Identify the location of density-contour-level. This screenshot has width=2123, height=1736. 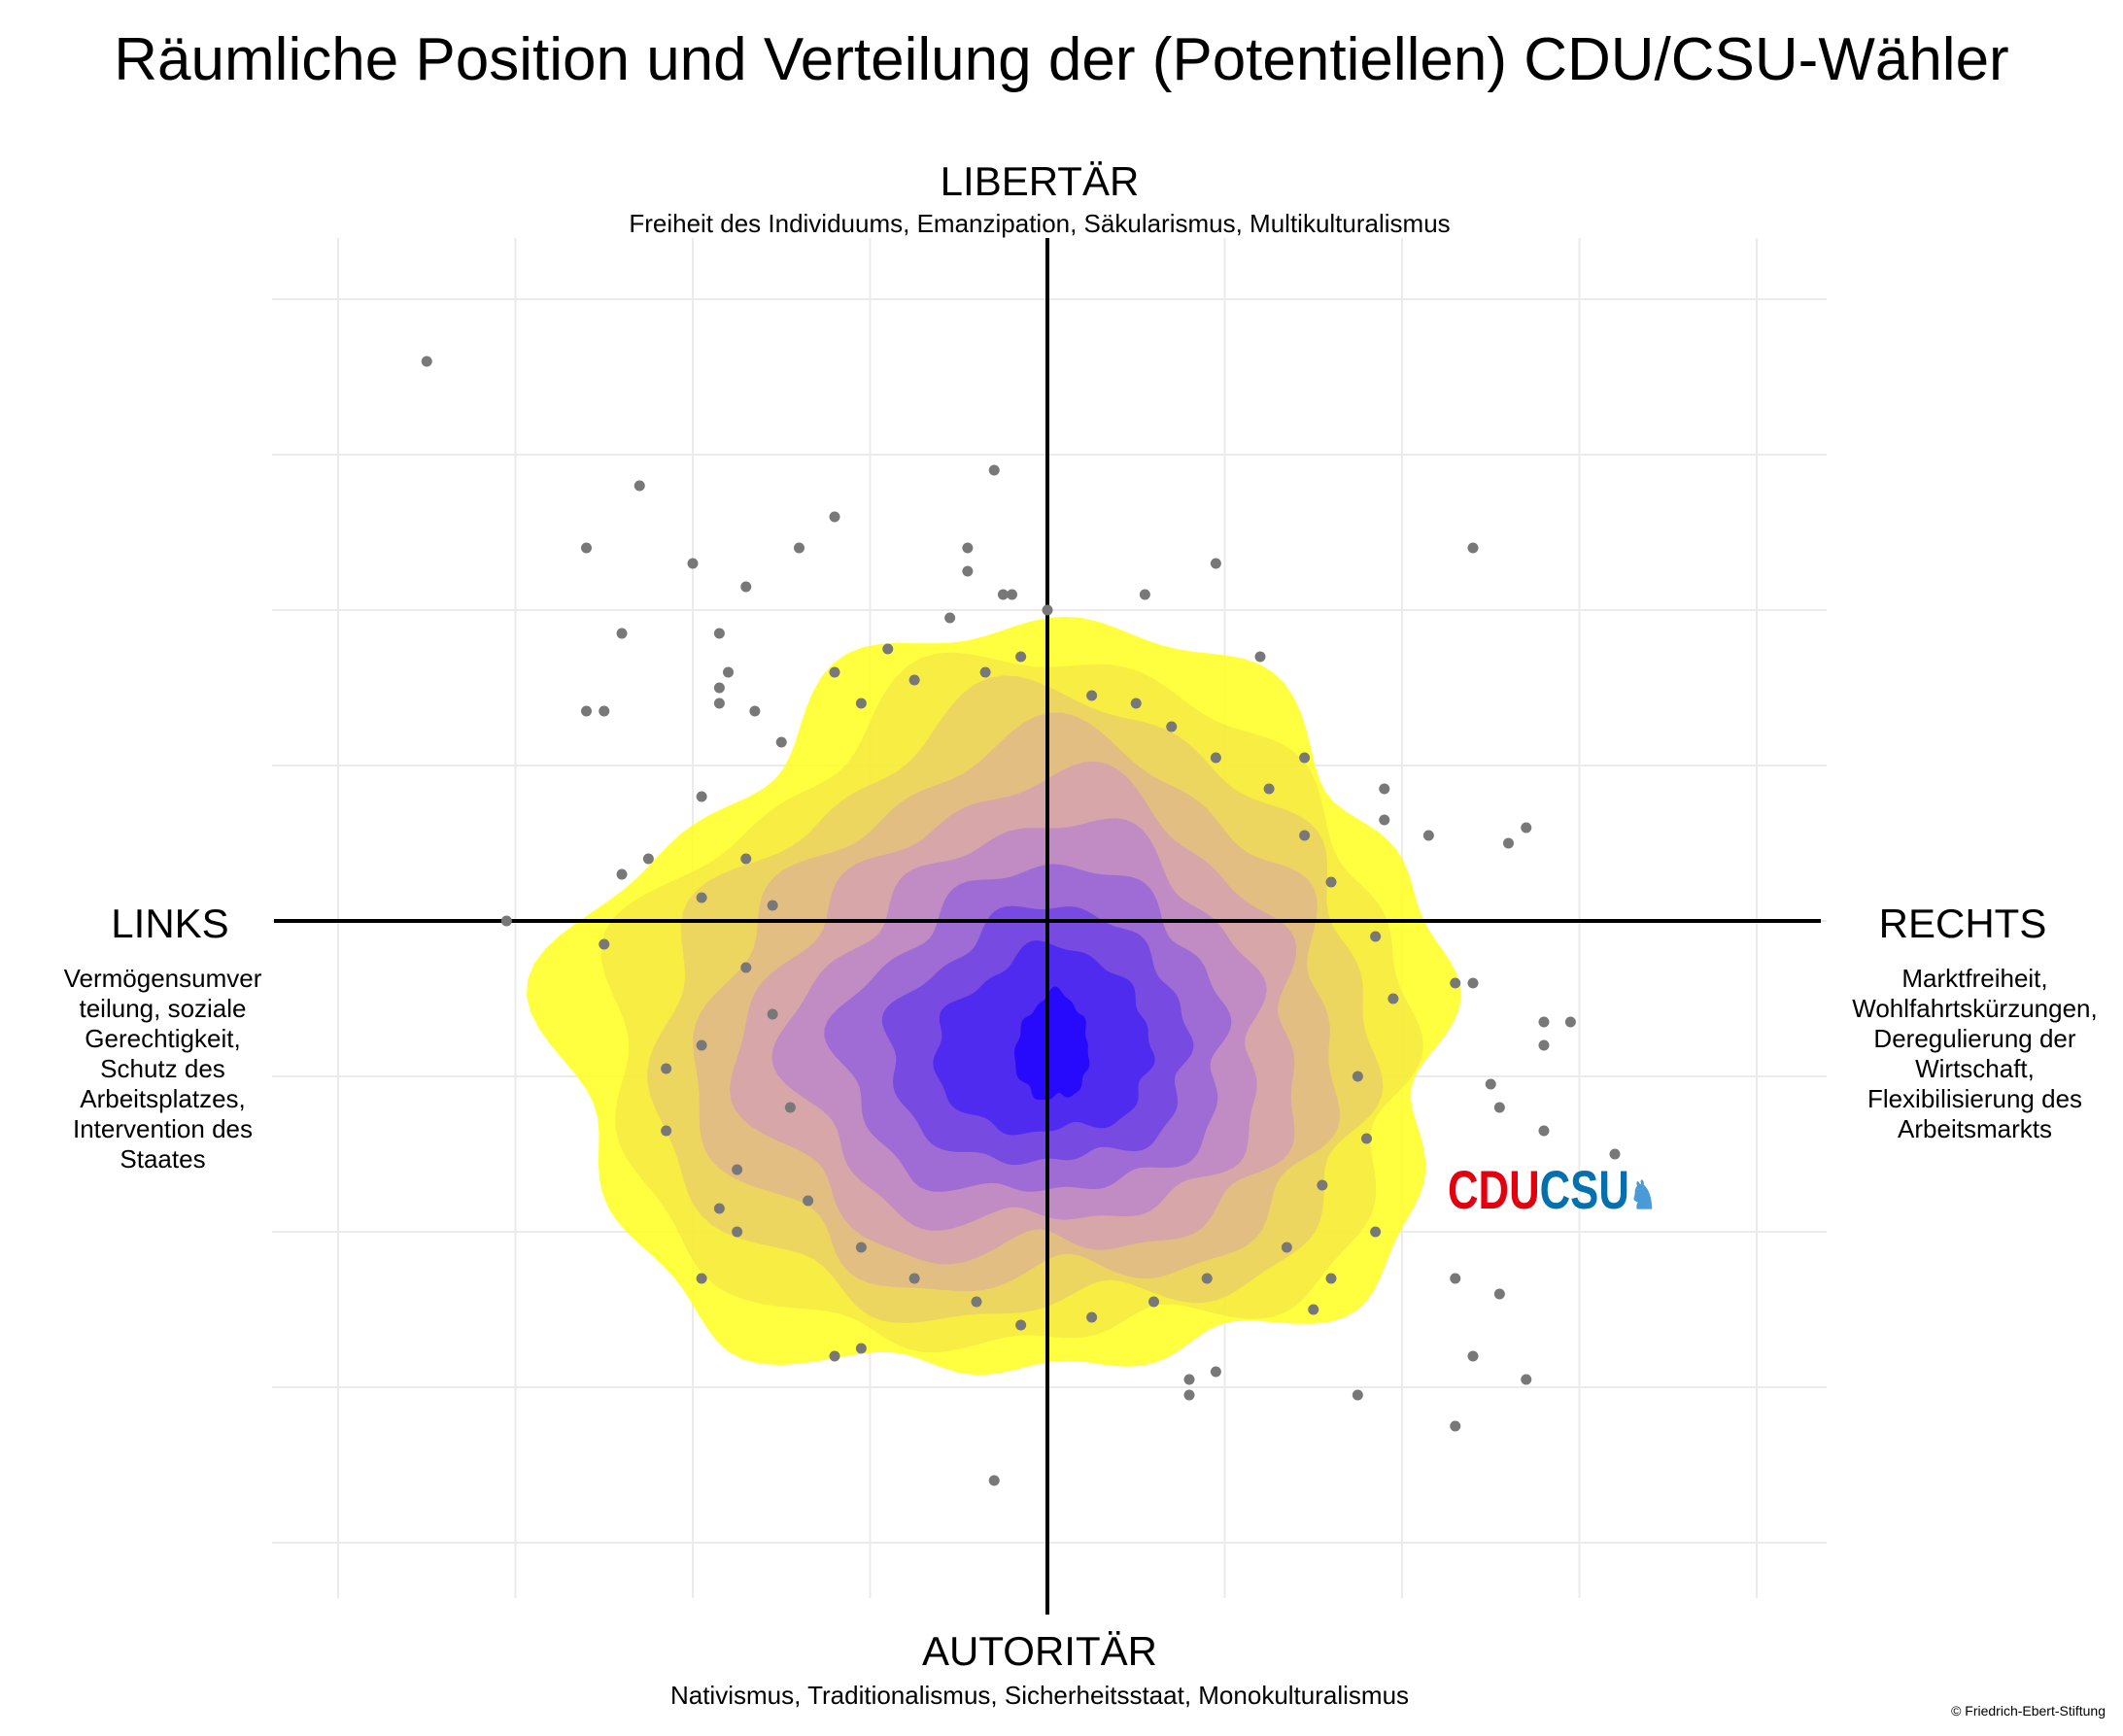
(1051, 1043).